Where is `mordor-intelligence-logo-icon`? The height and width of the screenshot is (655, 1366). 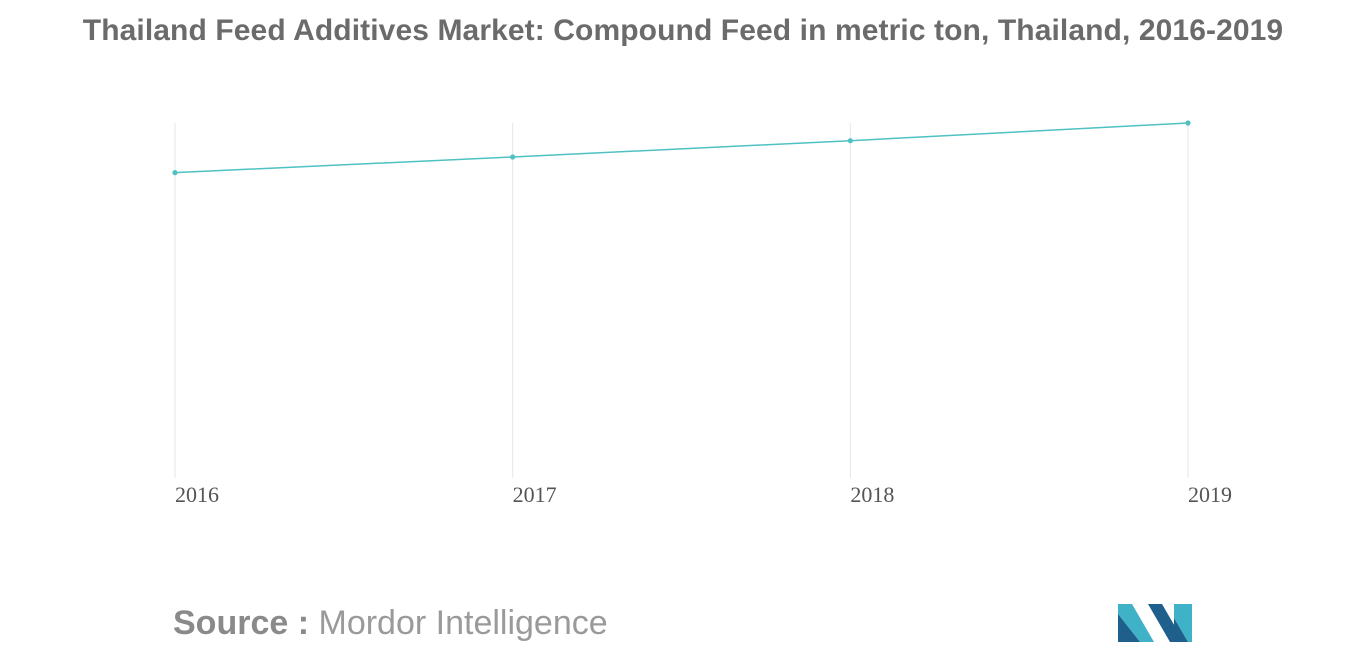 mordor-intelligence-logo-icon is located at coordinates (1155, 623).